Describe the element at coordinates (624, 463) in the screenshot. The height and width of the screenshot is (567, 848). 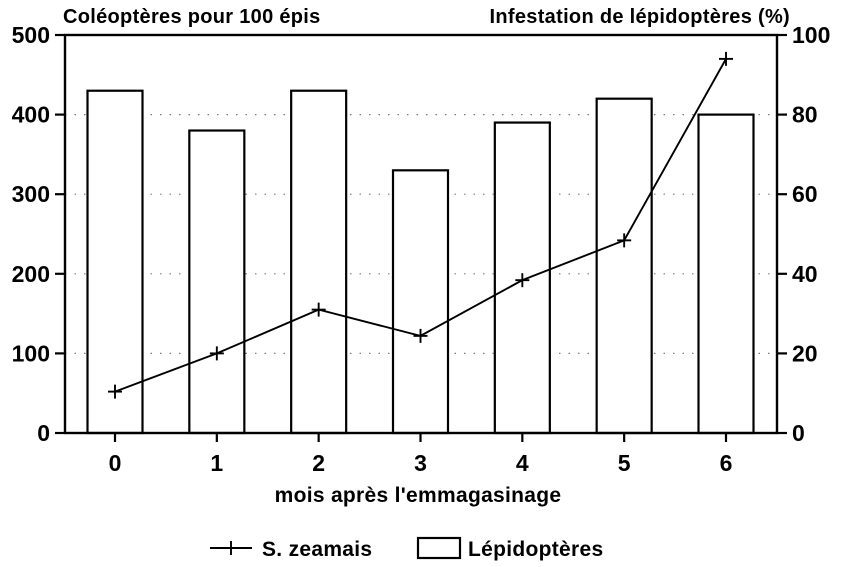
I see `x-axis-tick-label: 5` at that location.